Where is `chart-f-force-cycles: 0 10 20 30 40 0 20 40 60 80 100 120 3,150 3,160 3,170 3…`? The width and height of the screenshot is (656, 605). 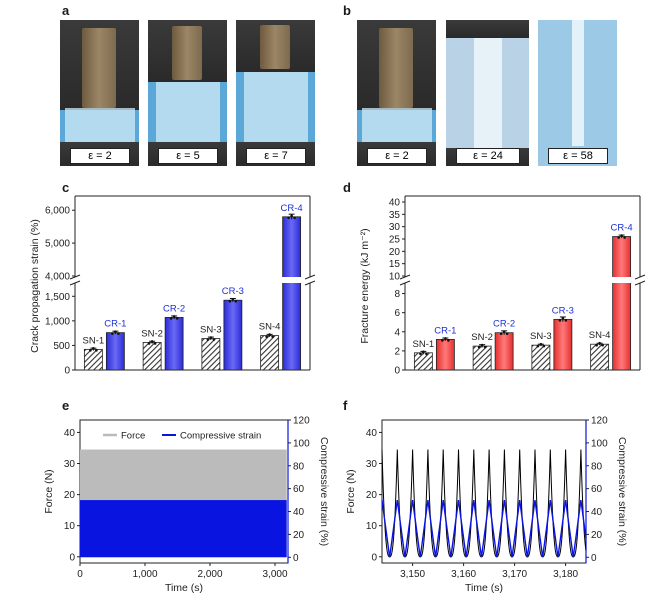
chart-f-force-cycles: 0 10 20 30 40 0 20 40 60 80 100 120 3,150 3,160 3,170 3… is located at coordinates (486, 505).